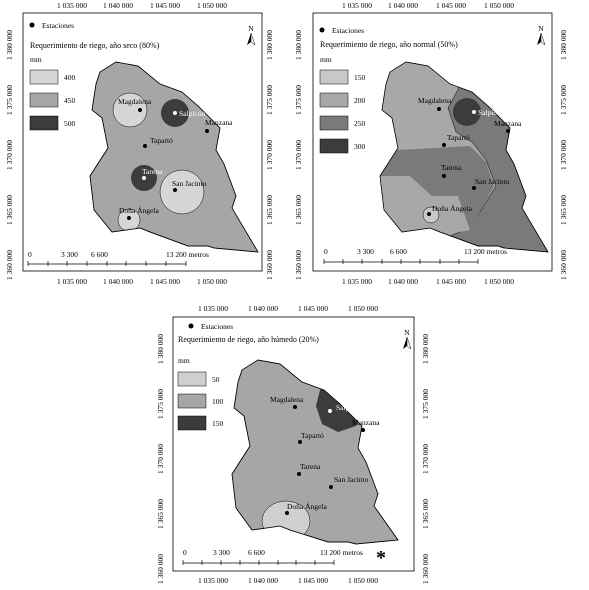 The height and width of the screenshot is (590, 589). Describe the element at coordinates (251, 28) in the screenshot. I see `north-label: N` at that location.